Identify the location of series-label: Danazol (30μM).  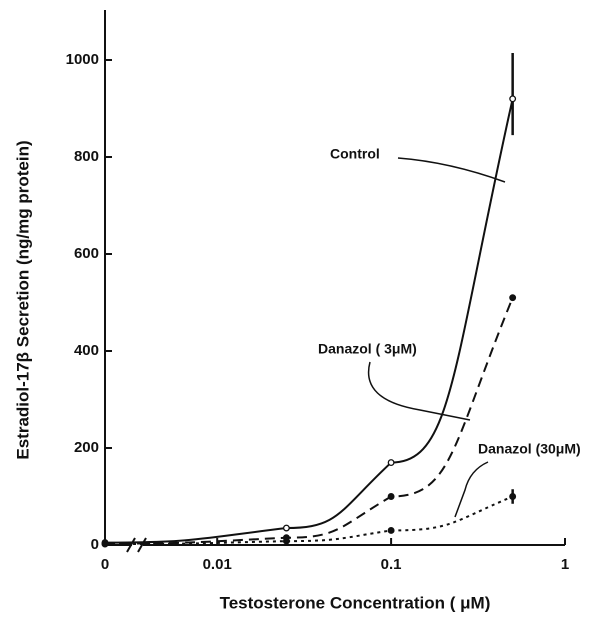
(529, 449).